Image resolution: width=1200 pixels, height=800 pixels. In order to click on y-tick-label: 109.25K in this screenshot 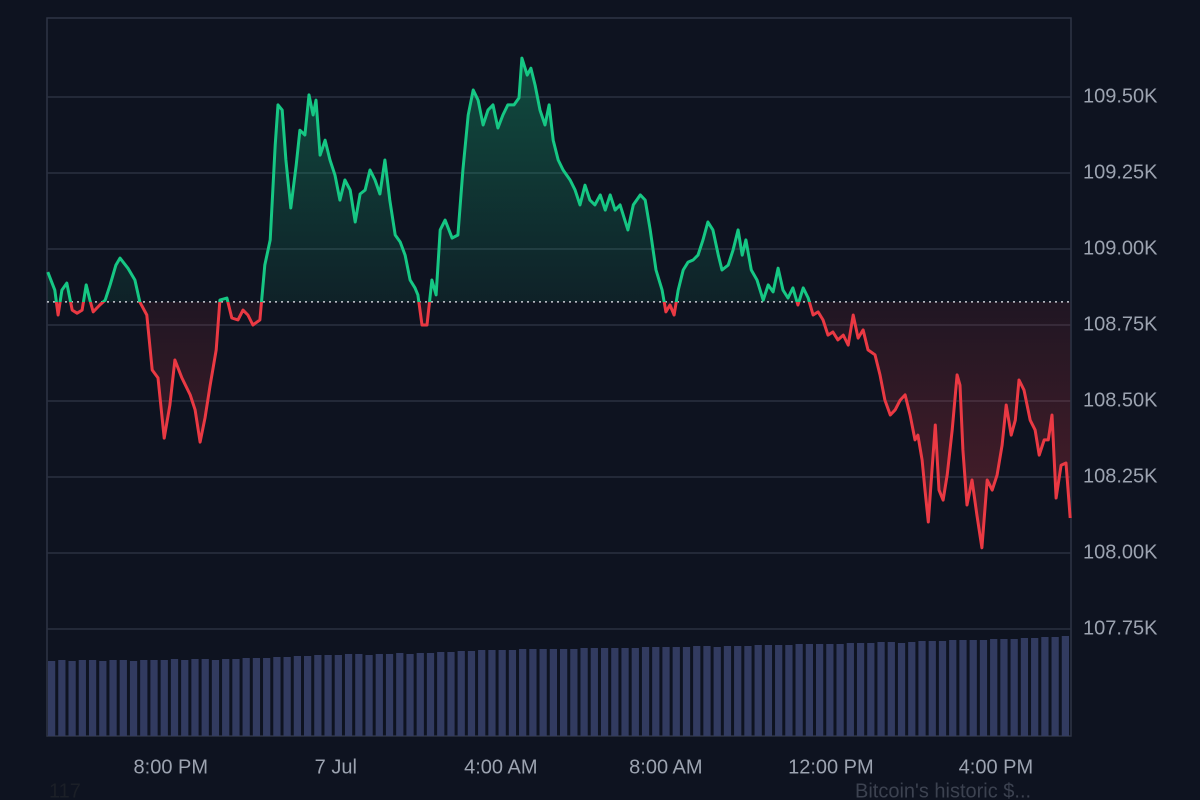, I will do `click(1120, 172)`.